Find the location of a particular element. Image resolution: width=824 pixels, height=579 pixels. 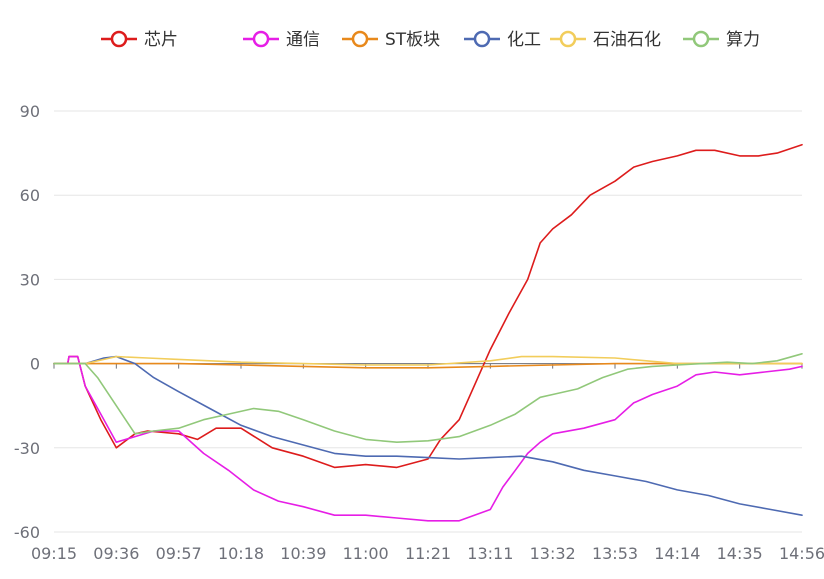

legend-item-2: ST板块 is located at coordinates (391, 40).